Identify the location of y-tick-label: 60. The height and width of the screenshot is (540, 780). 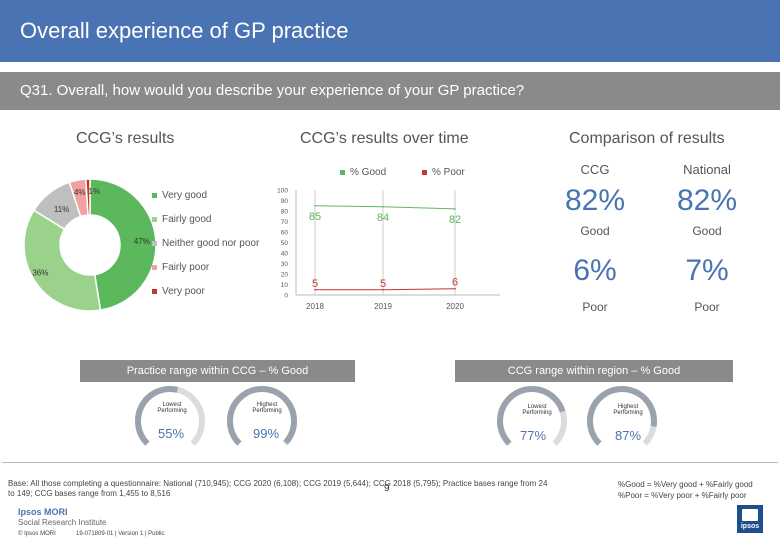
(285, 233).